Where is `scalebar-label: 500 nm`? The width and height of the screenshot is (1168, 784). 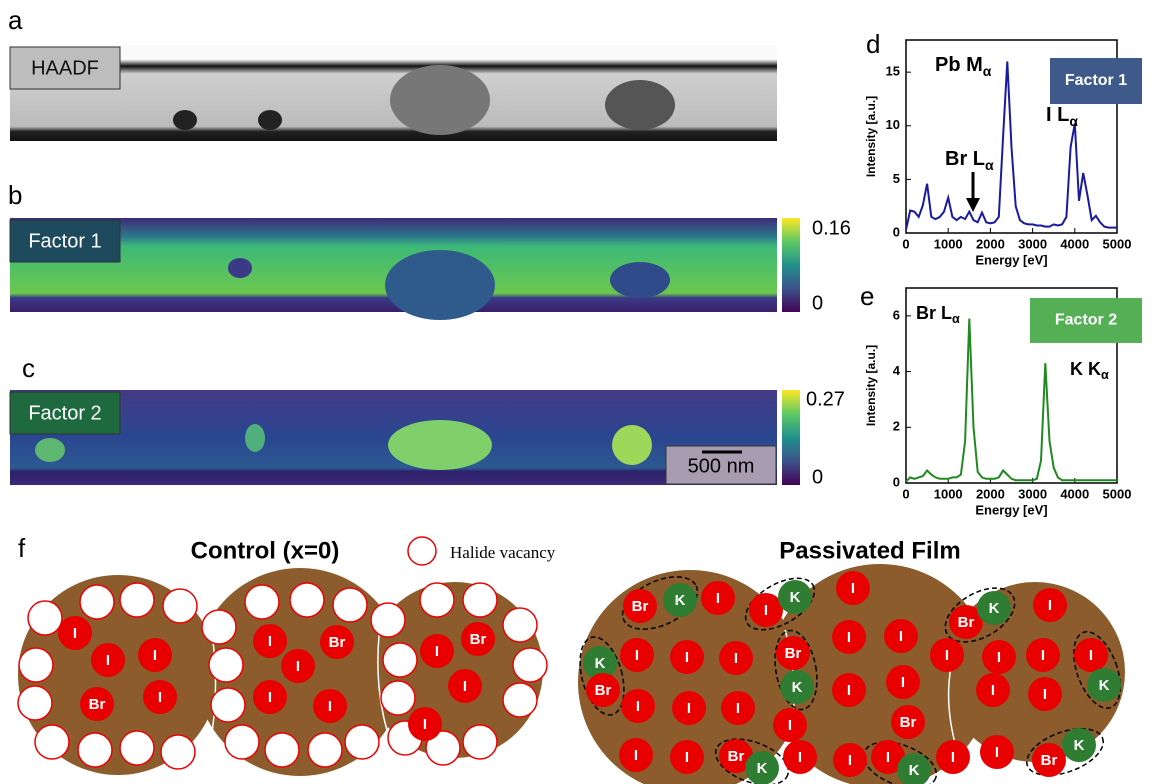 scalebar-label: 500 nm is located at coordinates (721, 466).